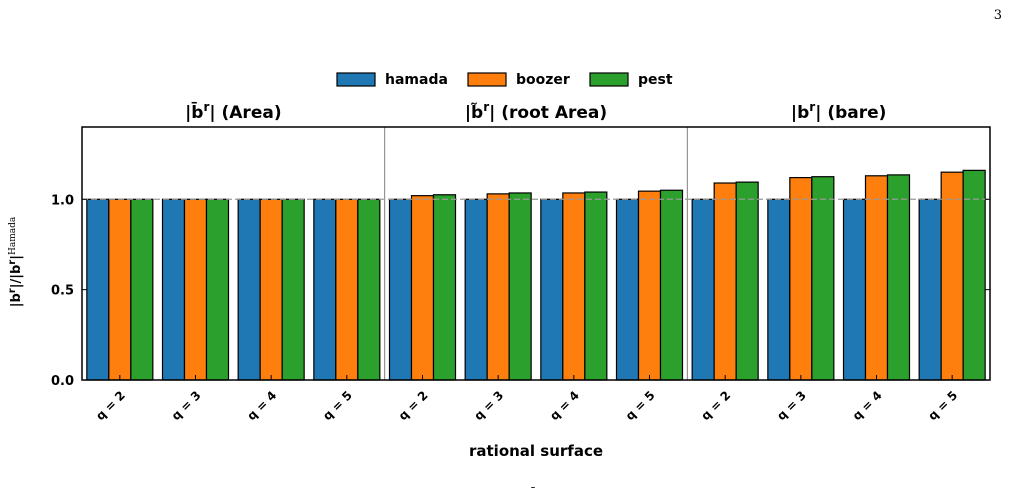 The width and height of the screenshot is (1012, 503). What do you see at coordinates (416, 80) in the screenshot?
I see `legend-label-hamada: hamada` at bounding box center [416, 80].